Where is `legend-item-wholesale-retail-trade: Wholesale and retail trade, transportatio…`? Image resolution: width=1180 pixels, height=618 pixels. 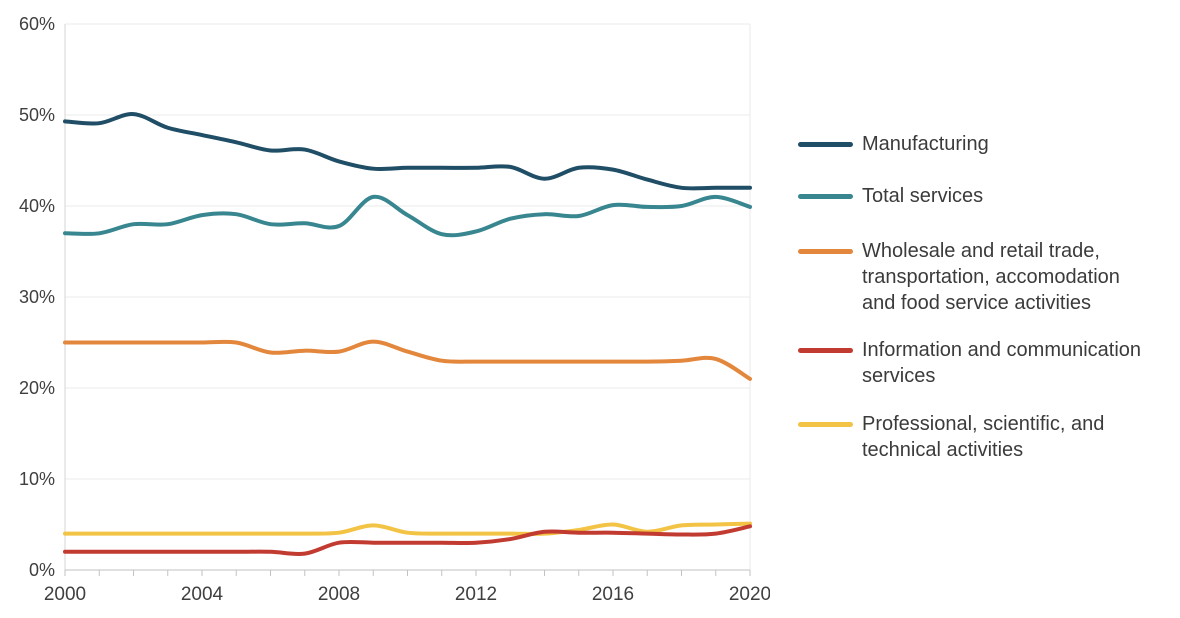
legend-item-wholesale-retail-trade: Wholesale and retail trade, transportatio… is located at coordinates (959, 277).